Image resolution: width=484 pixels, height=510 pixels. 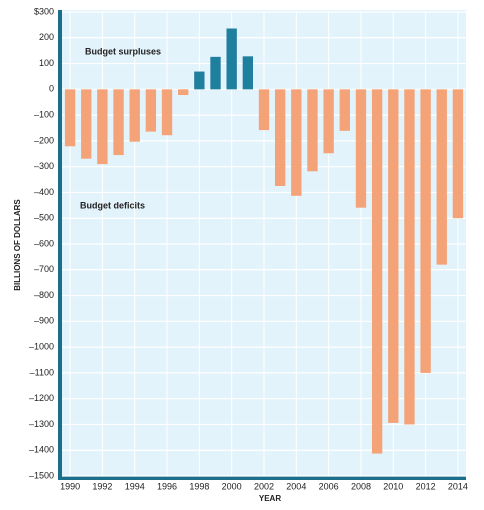 I want to click on x-tick-label: 2000, so click(x=232, y=486).